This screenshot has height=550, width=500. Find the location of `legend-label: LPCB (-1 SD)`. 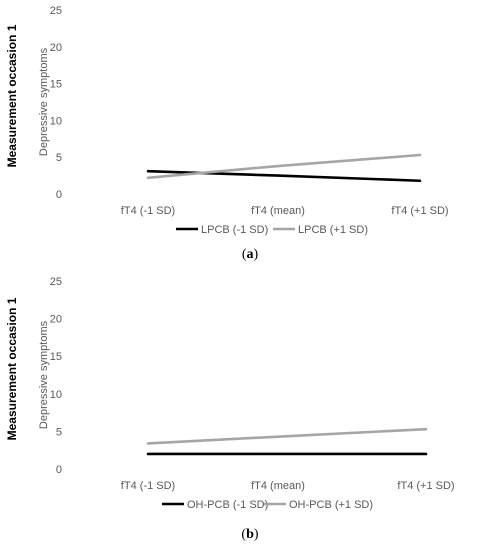

legend-label: LPCB (-1 SD) is located at coordinates (234, 230).